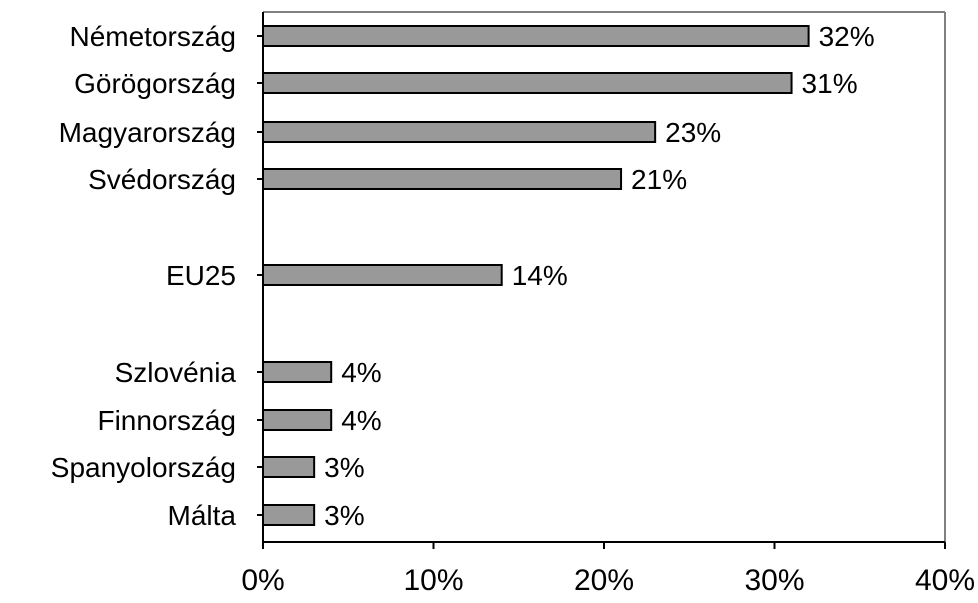 The height and width of the screenshot is (603, 978). What do you see at coordinates (262, 580) in the screenshot?
I see `x-tick-label: 0%` at bounding box center [262, 580].